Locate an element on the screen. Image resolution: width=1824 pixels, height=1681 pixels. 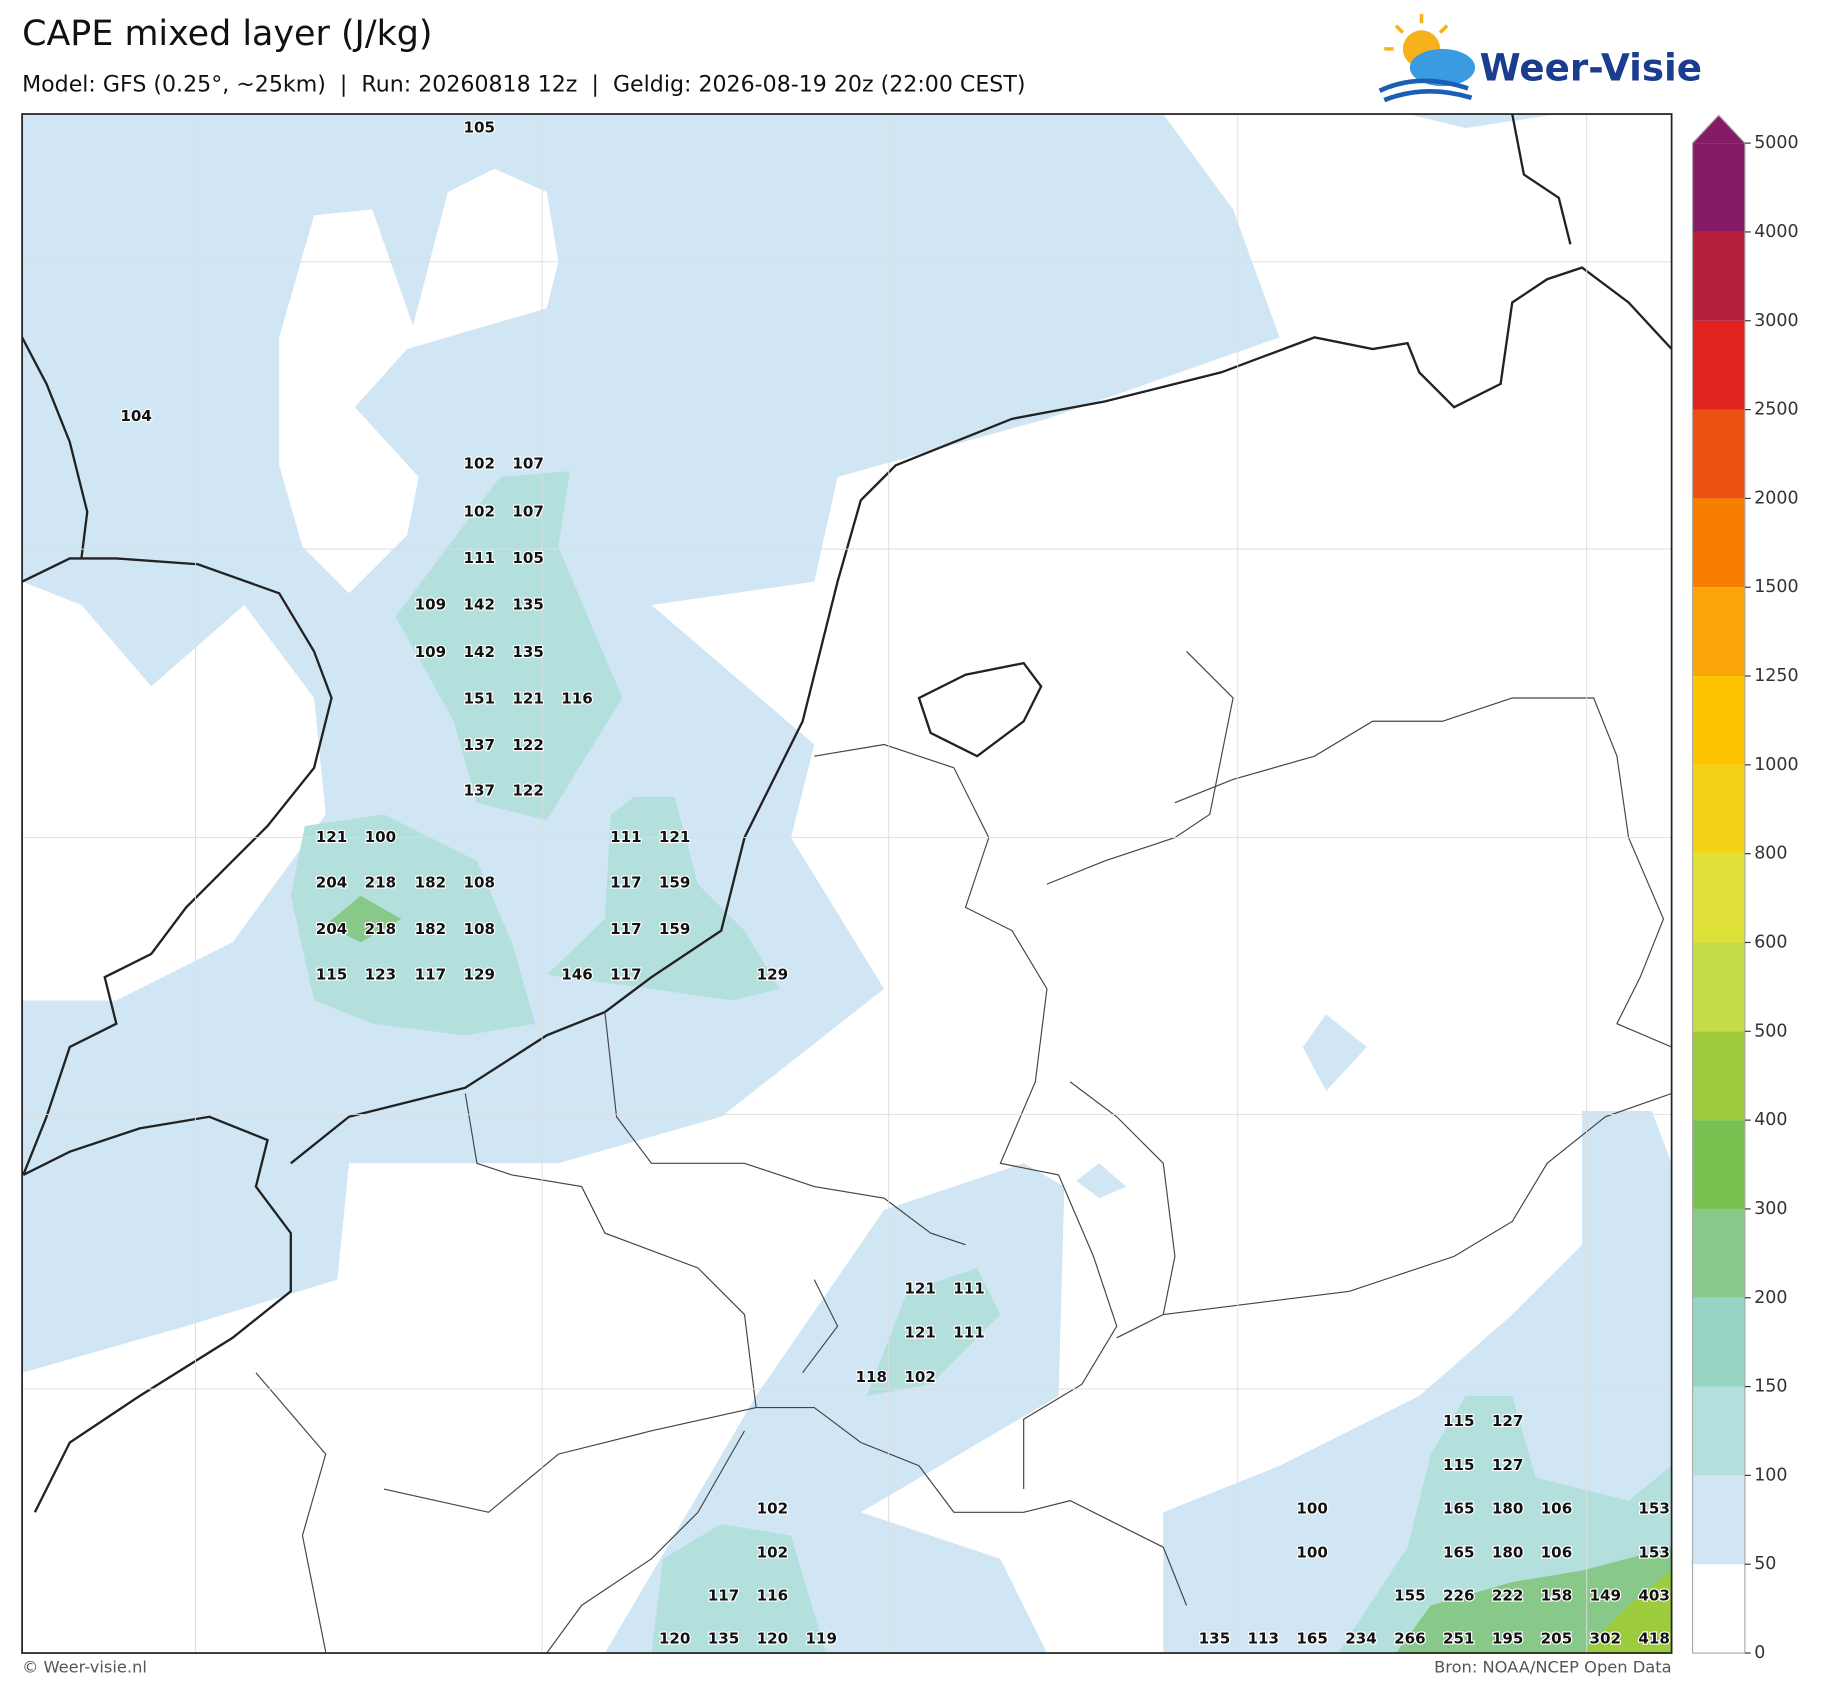
footer-right: Bron: NOAA/NCEP Open Data is located at coordinates (1553, 1667).